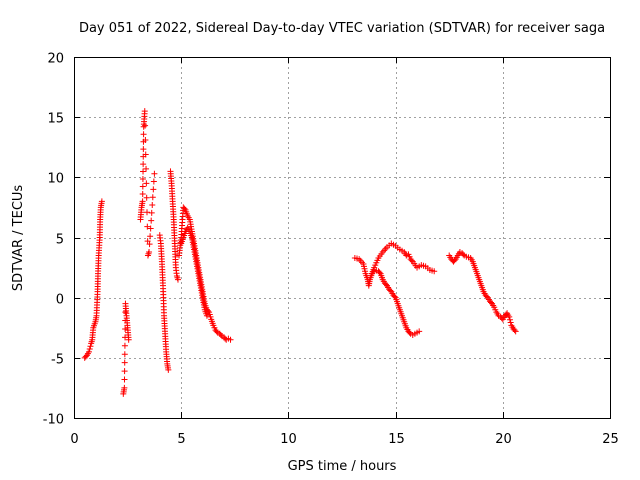 Image resolution: width=640 pixels, height=480 pixels. What do you see at coordinates (610, 439) in the screenshot?
I see `x-tick-label: 25` at bounding box center [610, 439].